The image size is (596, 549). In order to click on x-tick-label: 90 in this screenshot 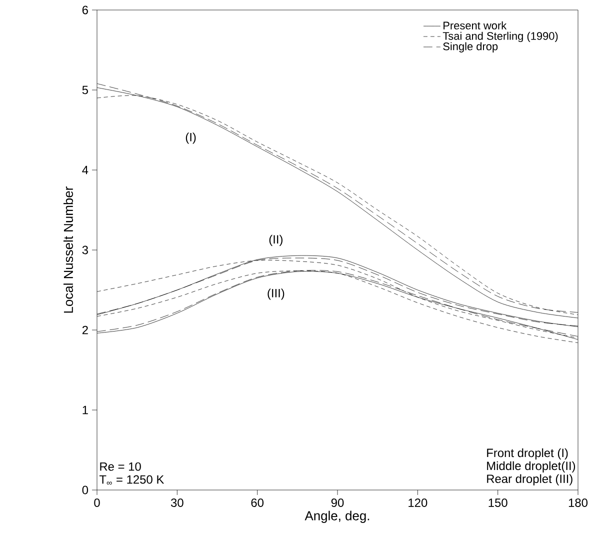, I will do `click(337, 502)`.